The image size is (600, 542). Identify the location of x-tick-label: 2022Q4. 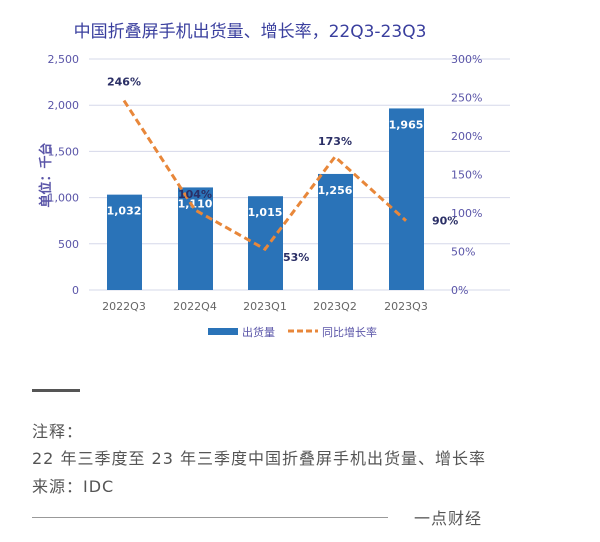
(195, 306).